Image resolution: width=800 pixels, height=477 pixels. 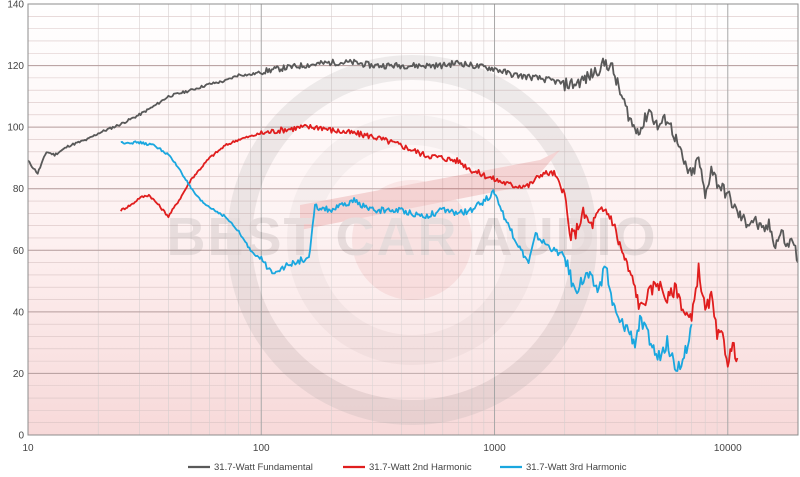 I want to click on legend-label: 31.7-Watt Fundamental, so click(x=263, y=467).